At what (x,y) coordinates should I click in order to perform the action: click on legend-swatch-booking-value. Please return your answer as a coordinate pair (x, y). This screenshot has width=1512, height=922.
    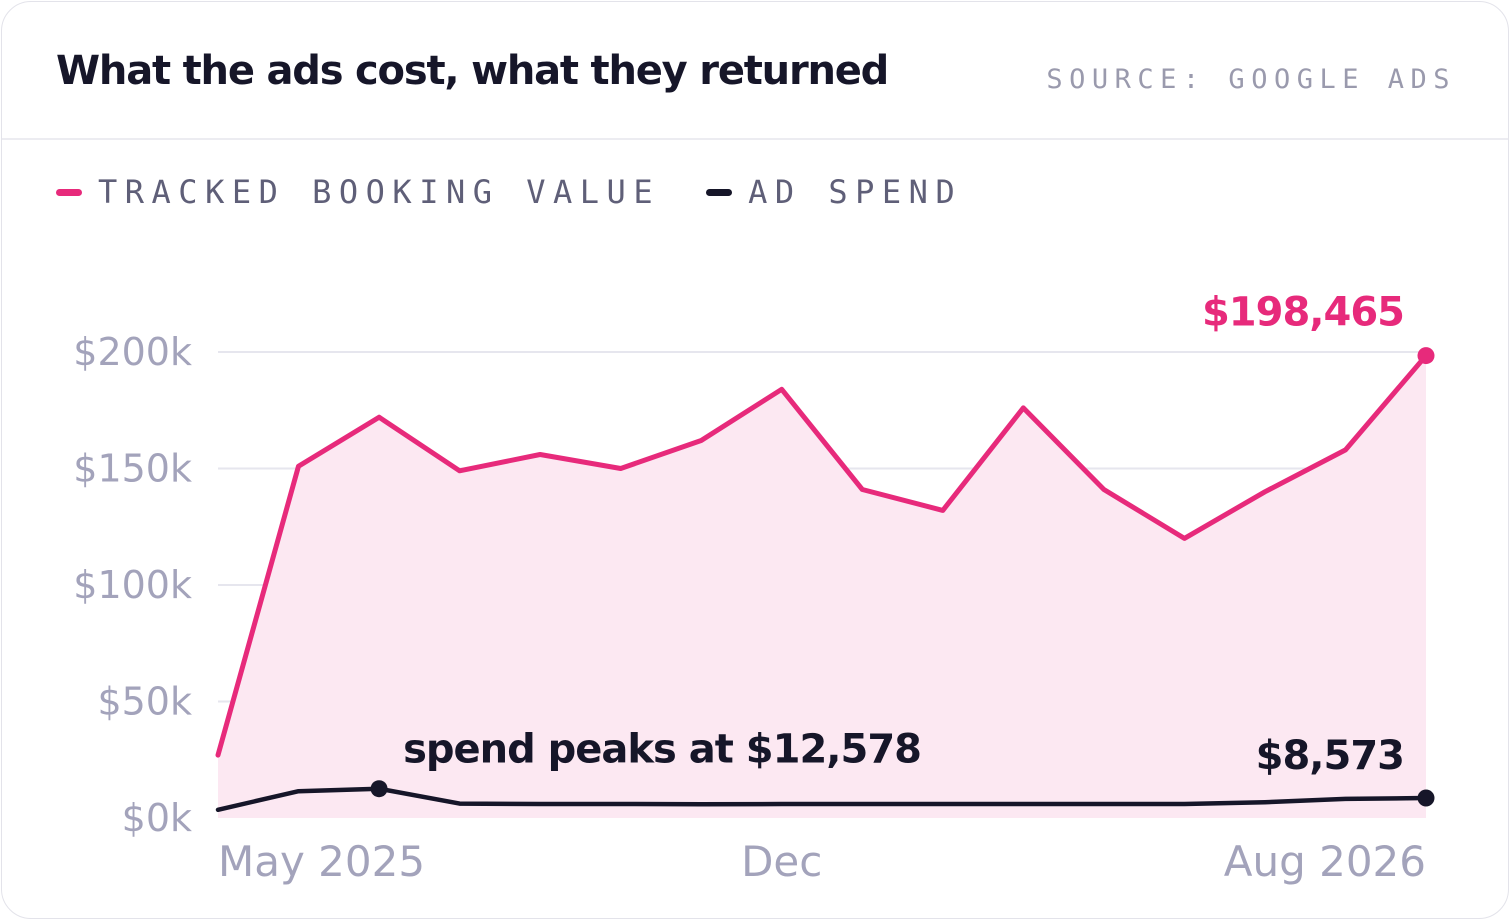
    Looking at the image, I should click on (69, 192).